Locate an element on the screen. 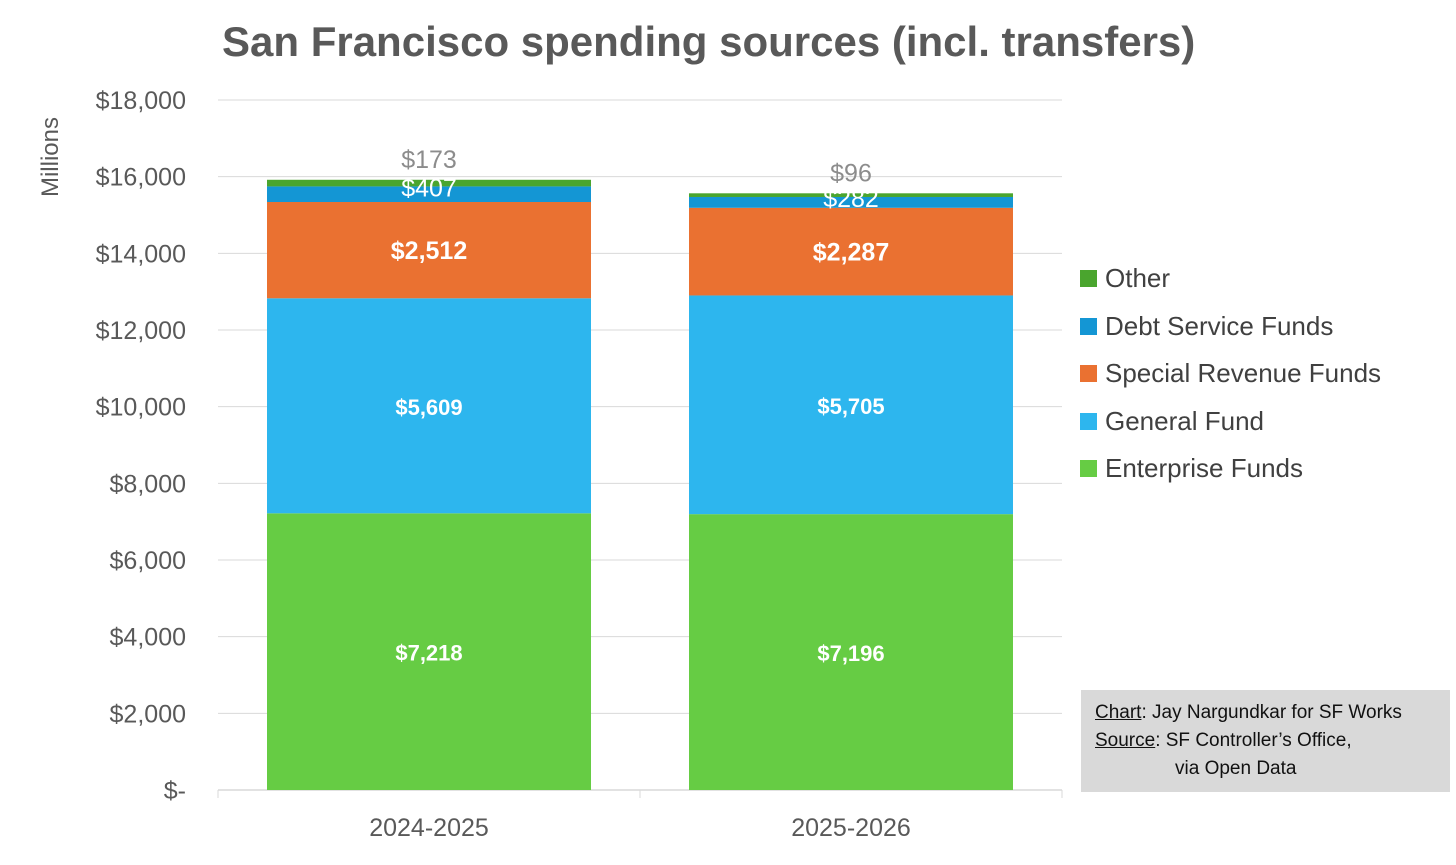 Image resolution: width=1456 pixels, height=865 pixels. credit-chart-line: Chart: Jay Nargundkar for SF Works is located at coordinates (1272, 713).